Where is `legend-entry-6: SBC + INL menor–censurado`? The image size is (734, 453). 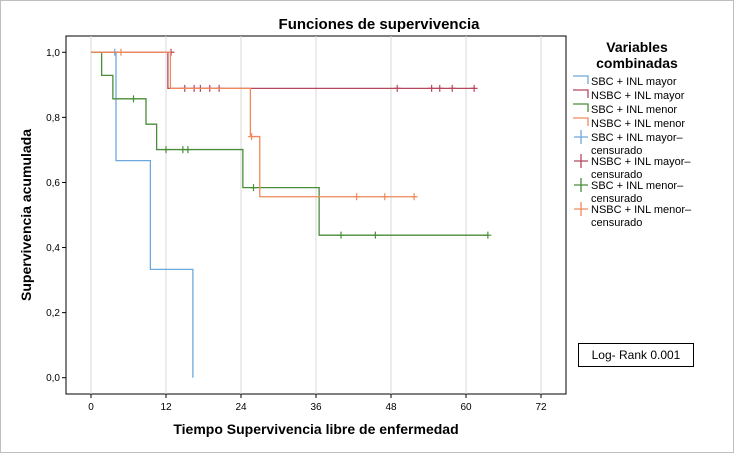 legend-entry-6: SBC + INL menor–censurado is located at coordinates (629, 191).